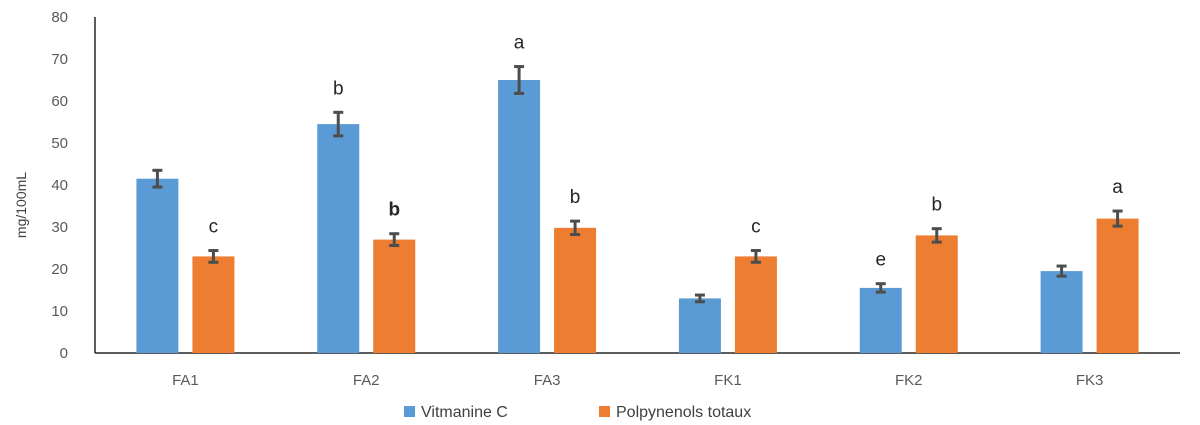  Describe the element at coordinates (1061, 312) in the screenshot. I see `bar-vitamine-c-fk3` at that location.